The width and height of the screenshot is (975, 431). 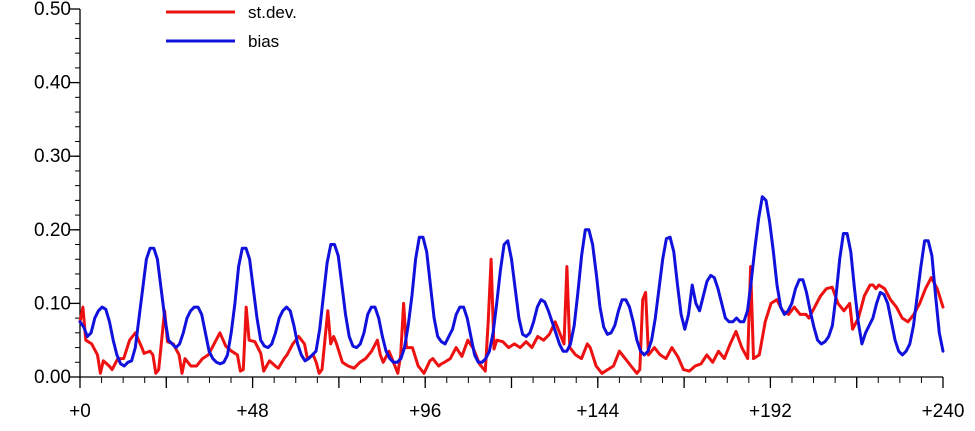 I want to click on legend-label: bias, so click(x=263, y=41).